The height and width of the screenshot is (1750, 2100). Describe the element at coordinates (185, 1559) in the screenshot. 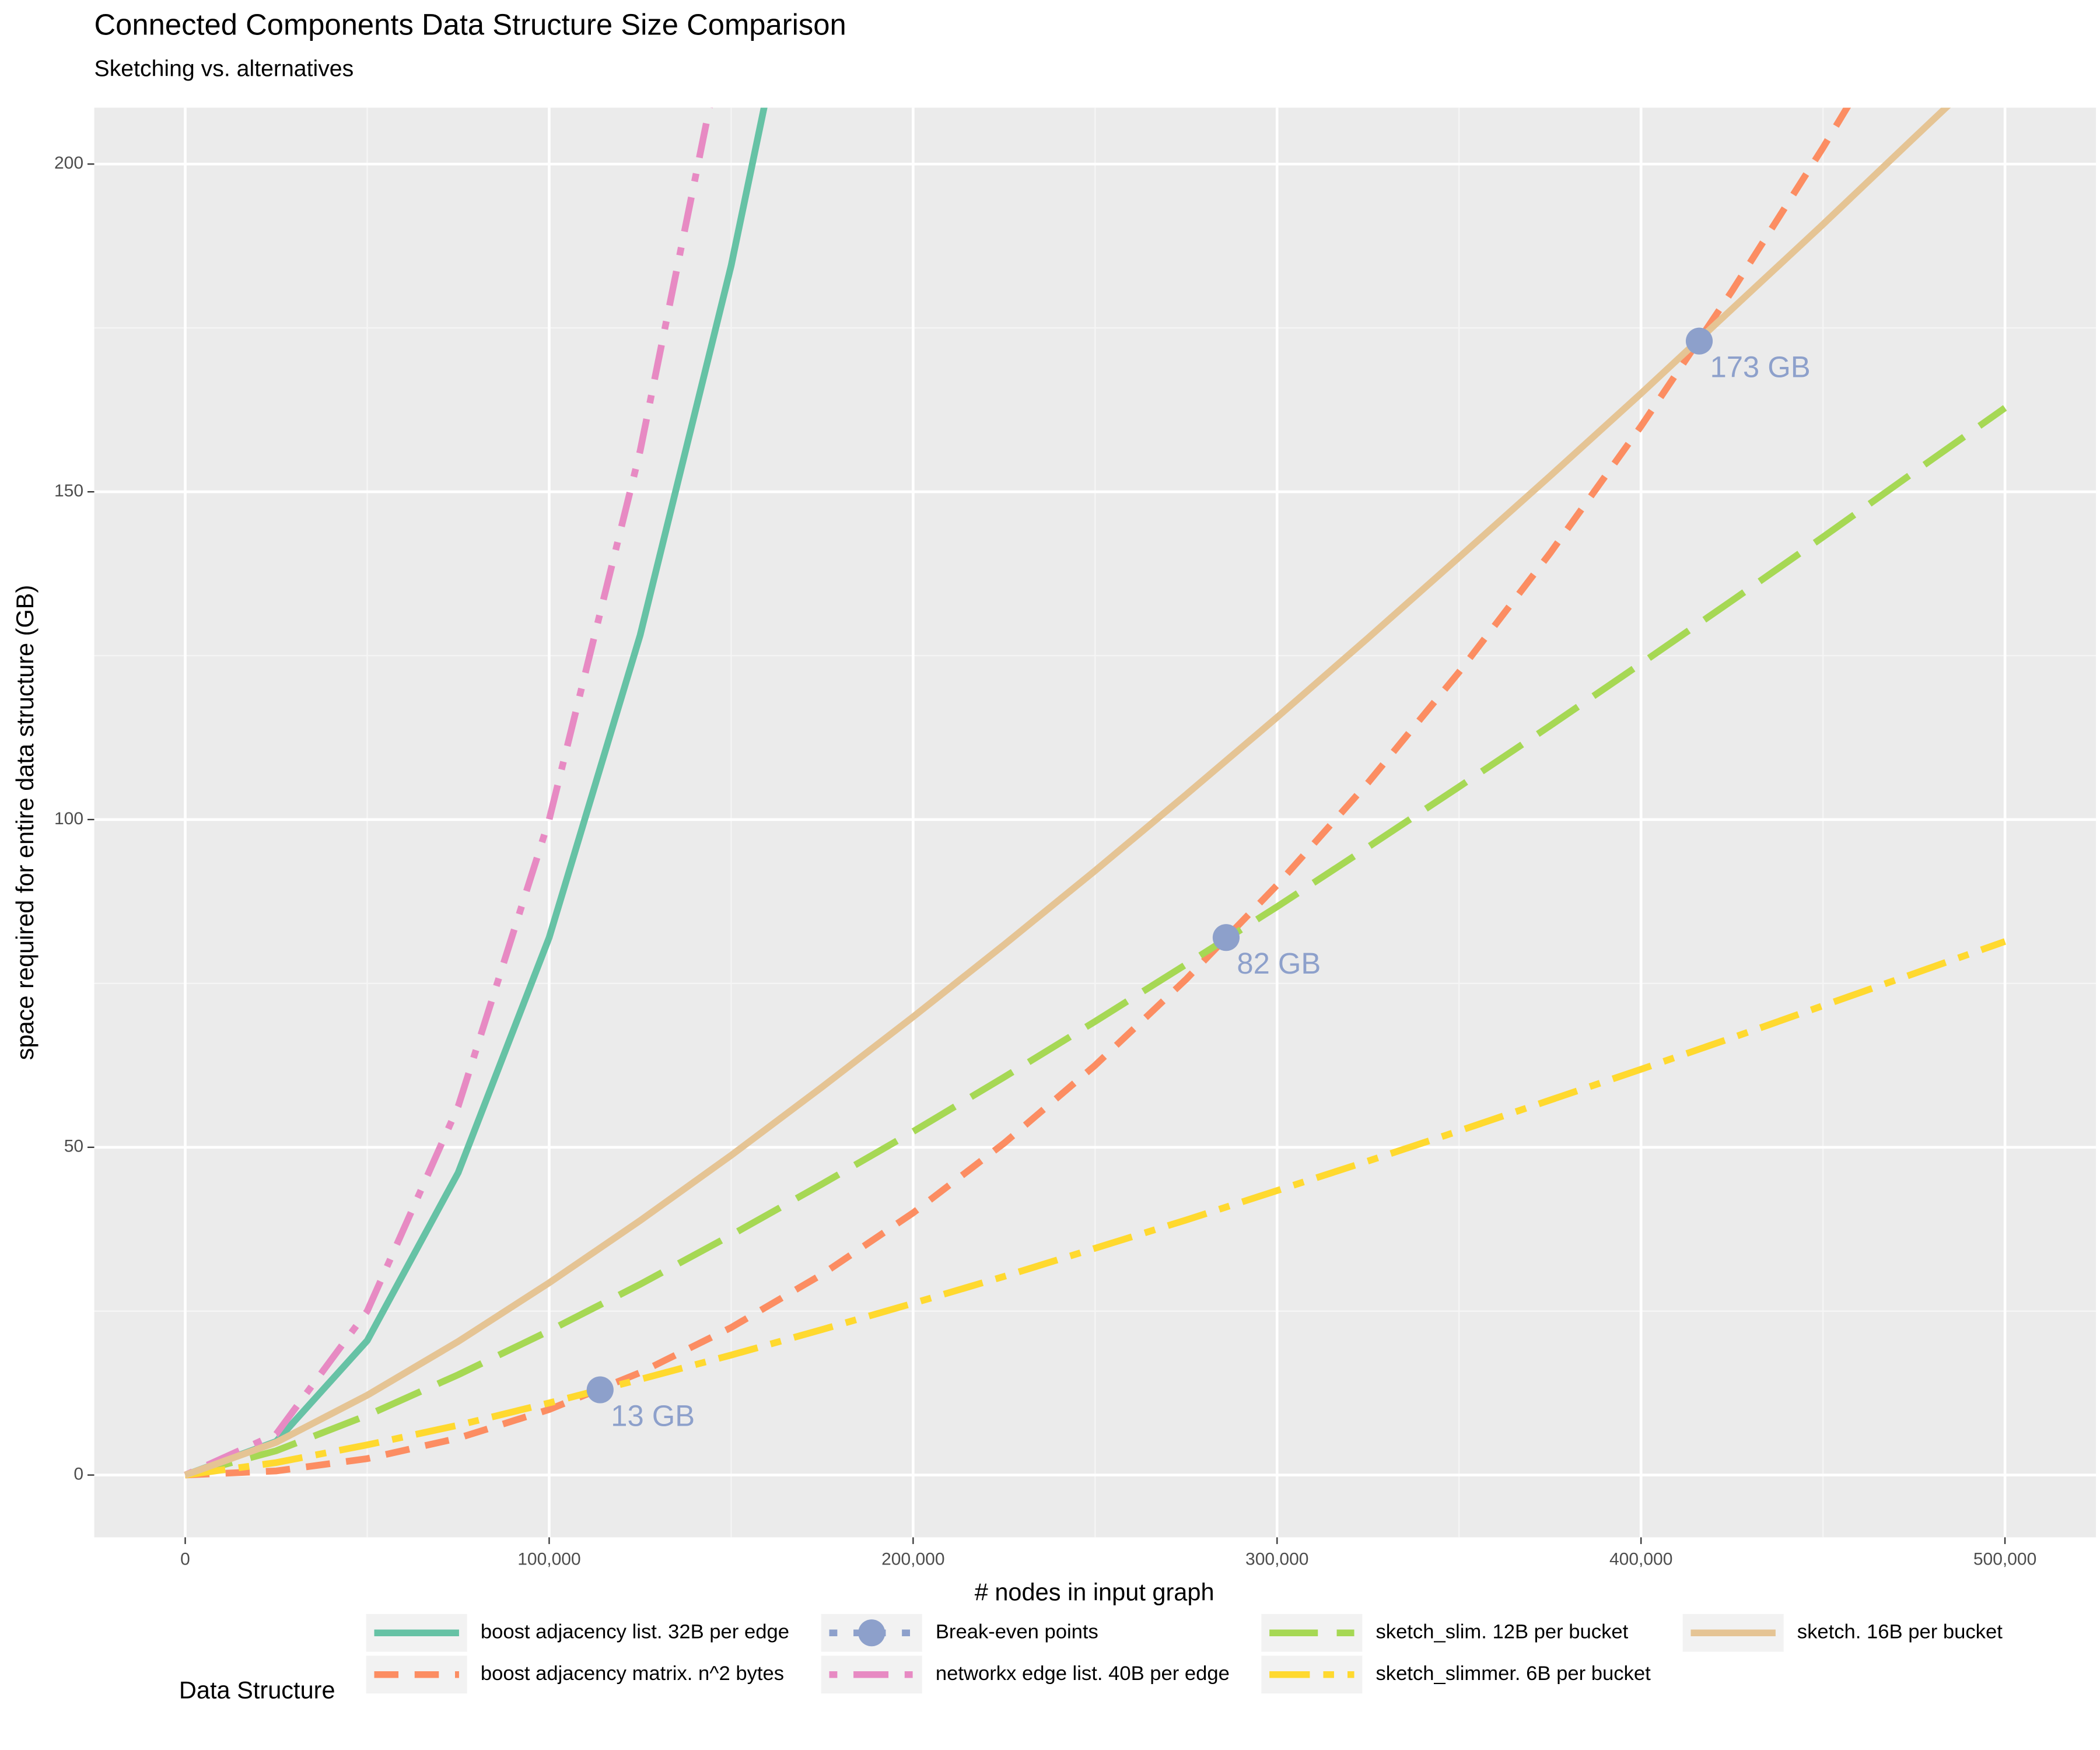

I see `x-tick-label: 0` at that location.